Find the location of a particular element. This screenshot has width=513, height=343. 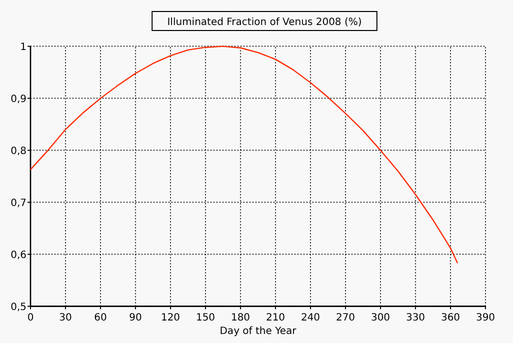

x-tick-label: 60 is located at coordinates (100, 318).